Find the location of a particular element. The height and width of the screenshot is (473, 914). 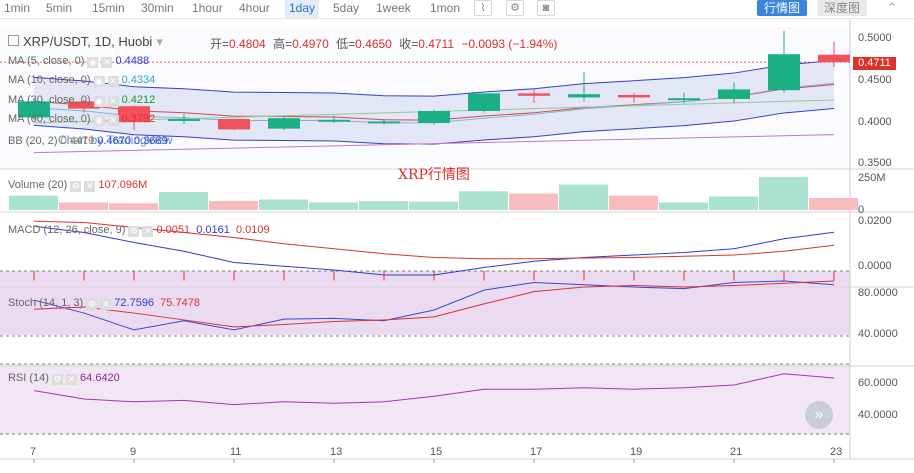

stoch-legend: Stoch (14, 1, 3) ⚙ ✕ 72.7596 75.7478 is located at coordinates (104, 303).